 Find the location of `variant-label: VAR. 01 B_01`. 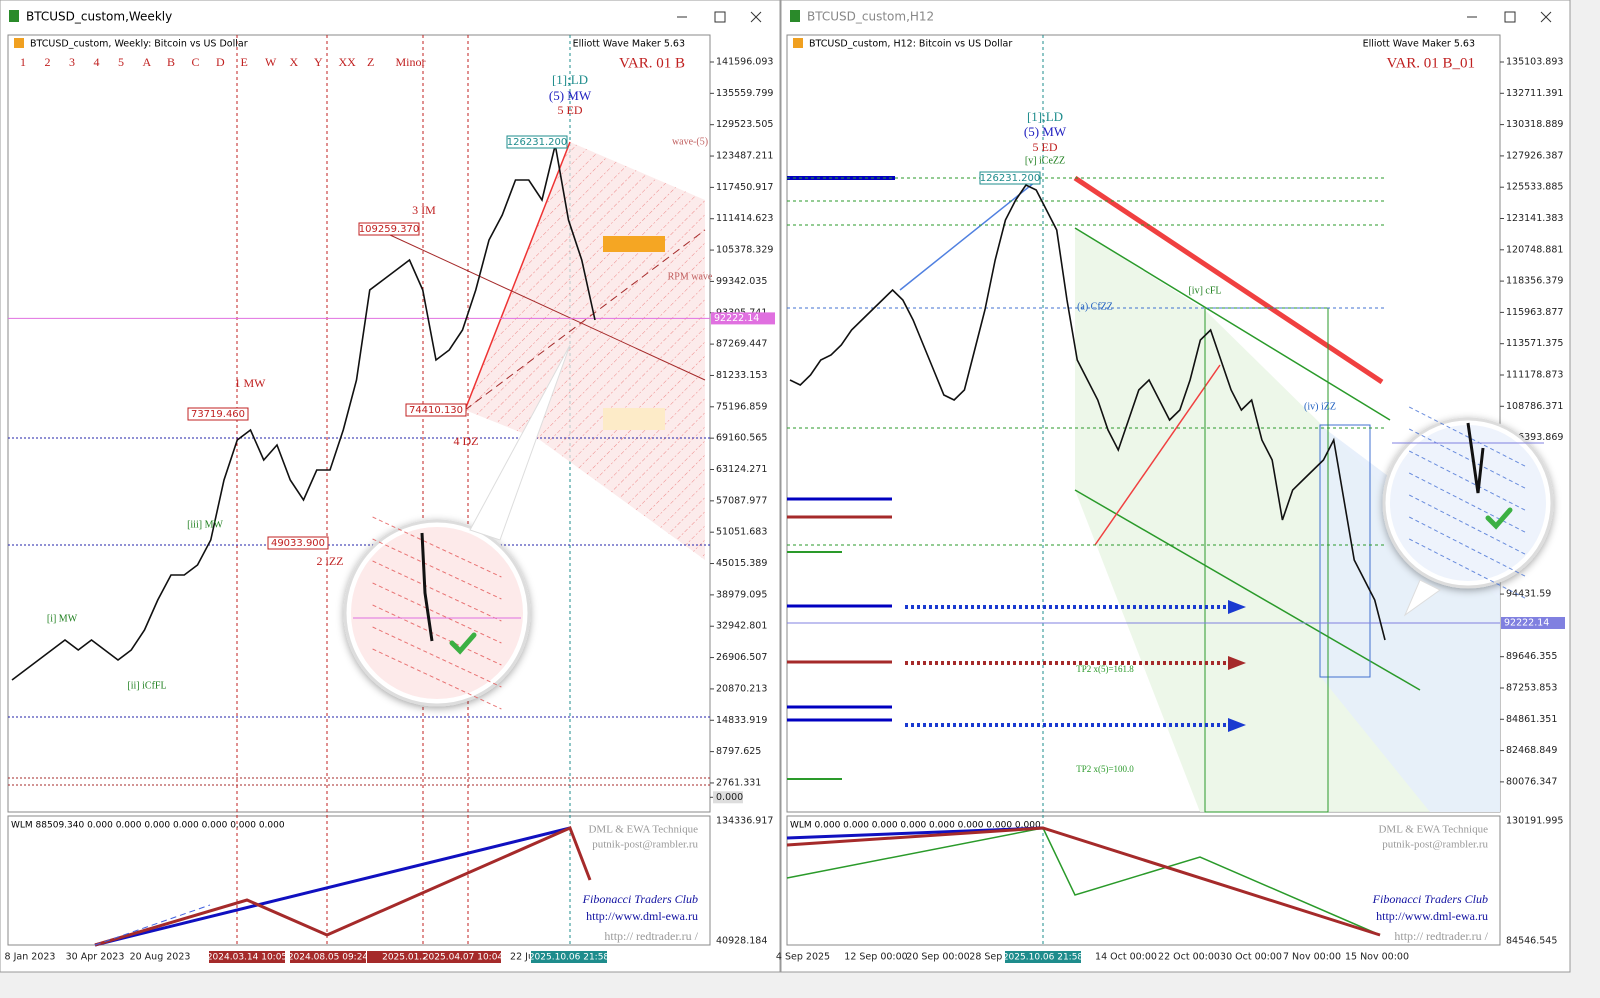

variant-label: VAR. 01 B_01 is located at coordinates (1431, 63).